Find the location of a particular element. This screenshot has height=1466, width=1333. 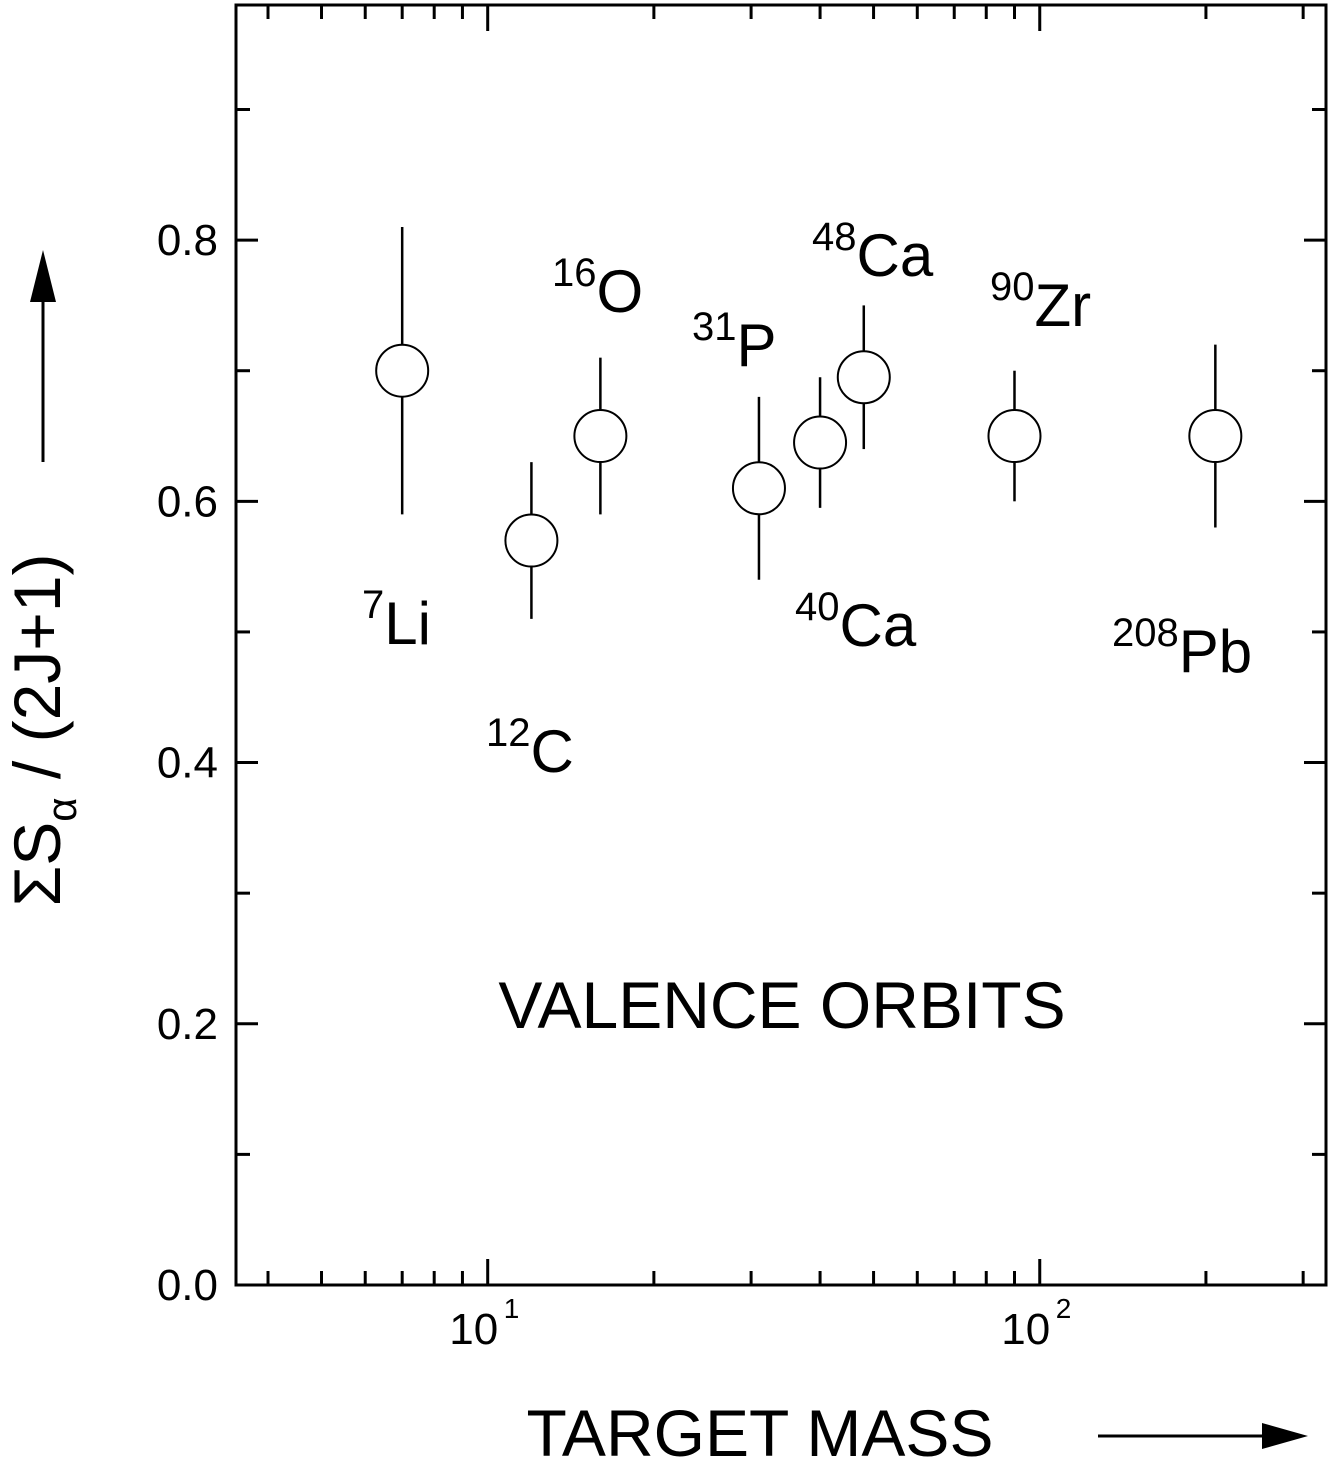

isotope-label-48ca: 48Ca is located at coordinates (873, 252).